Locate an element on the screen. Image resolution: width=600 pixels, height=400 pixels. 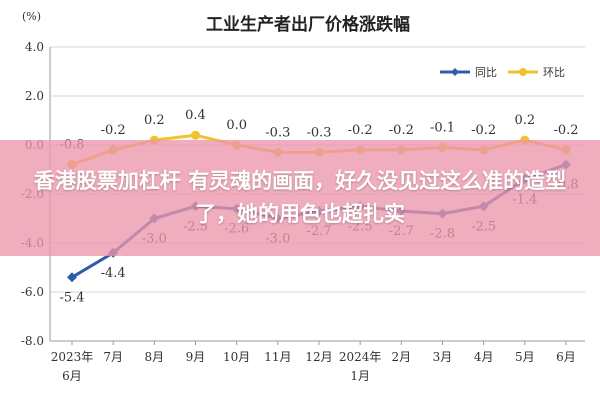
x-tick-label: 10月 is located at coordinates (236, 357).